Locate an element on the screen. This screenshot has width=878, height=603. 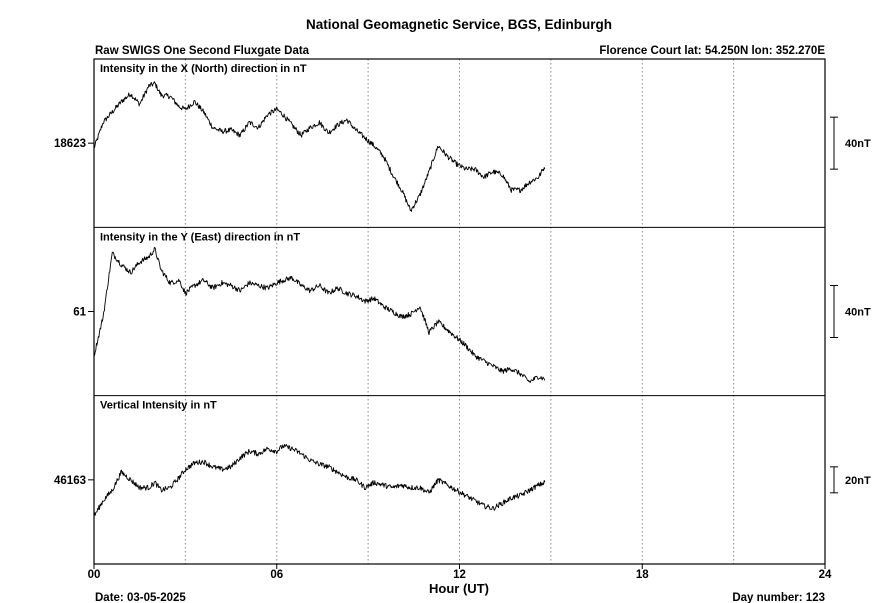
day-number-label: Day number: 123 is located at coordinates (778, 597).